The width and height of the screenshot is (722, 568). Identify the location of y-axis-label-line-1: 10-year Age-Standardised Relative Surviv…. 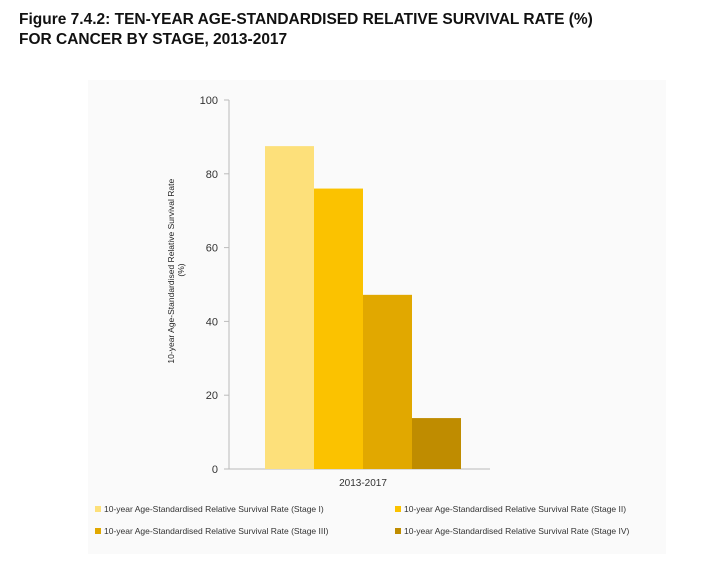
(171, 271).